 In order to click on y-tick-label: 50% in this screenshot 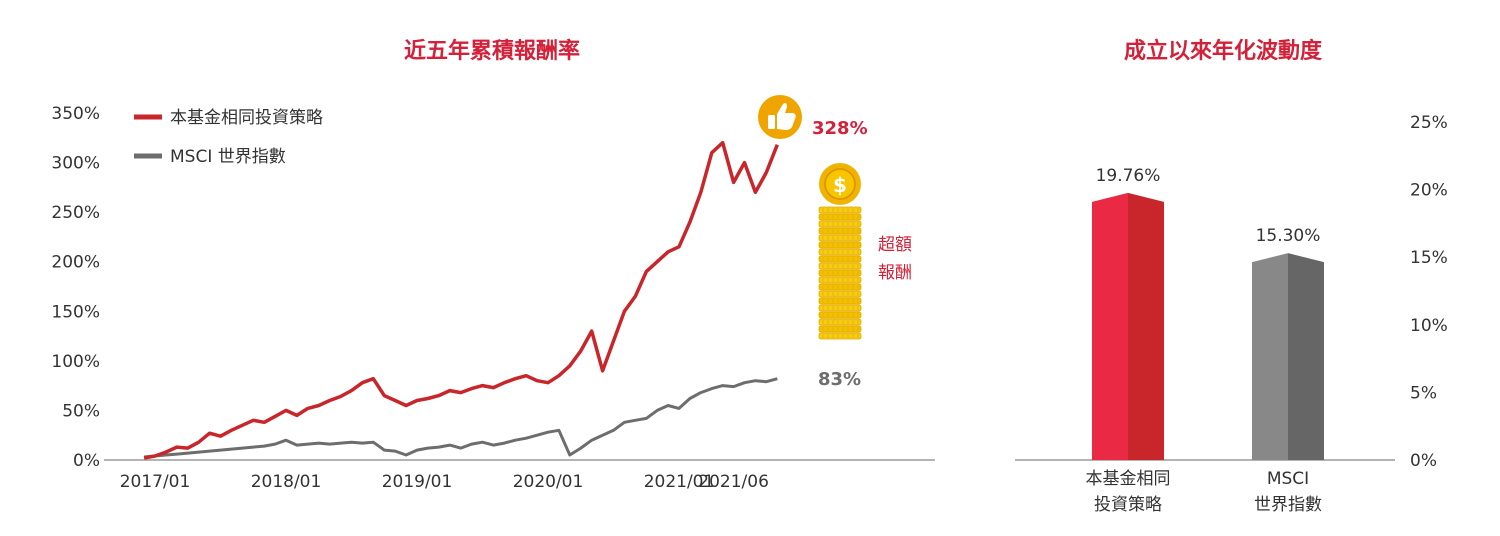, I will do `click(81, 411)`.